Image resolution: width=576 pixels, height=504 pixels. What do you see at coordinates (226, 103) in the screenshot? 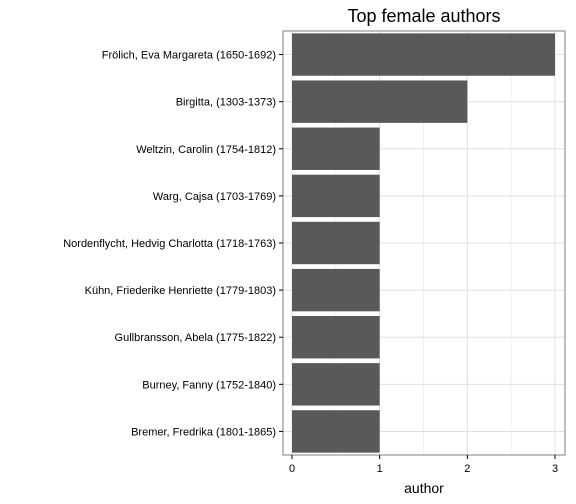
I see `y-tick-label-1: Birgitta, (1303-1373)` at bounding box center [226, 103].